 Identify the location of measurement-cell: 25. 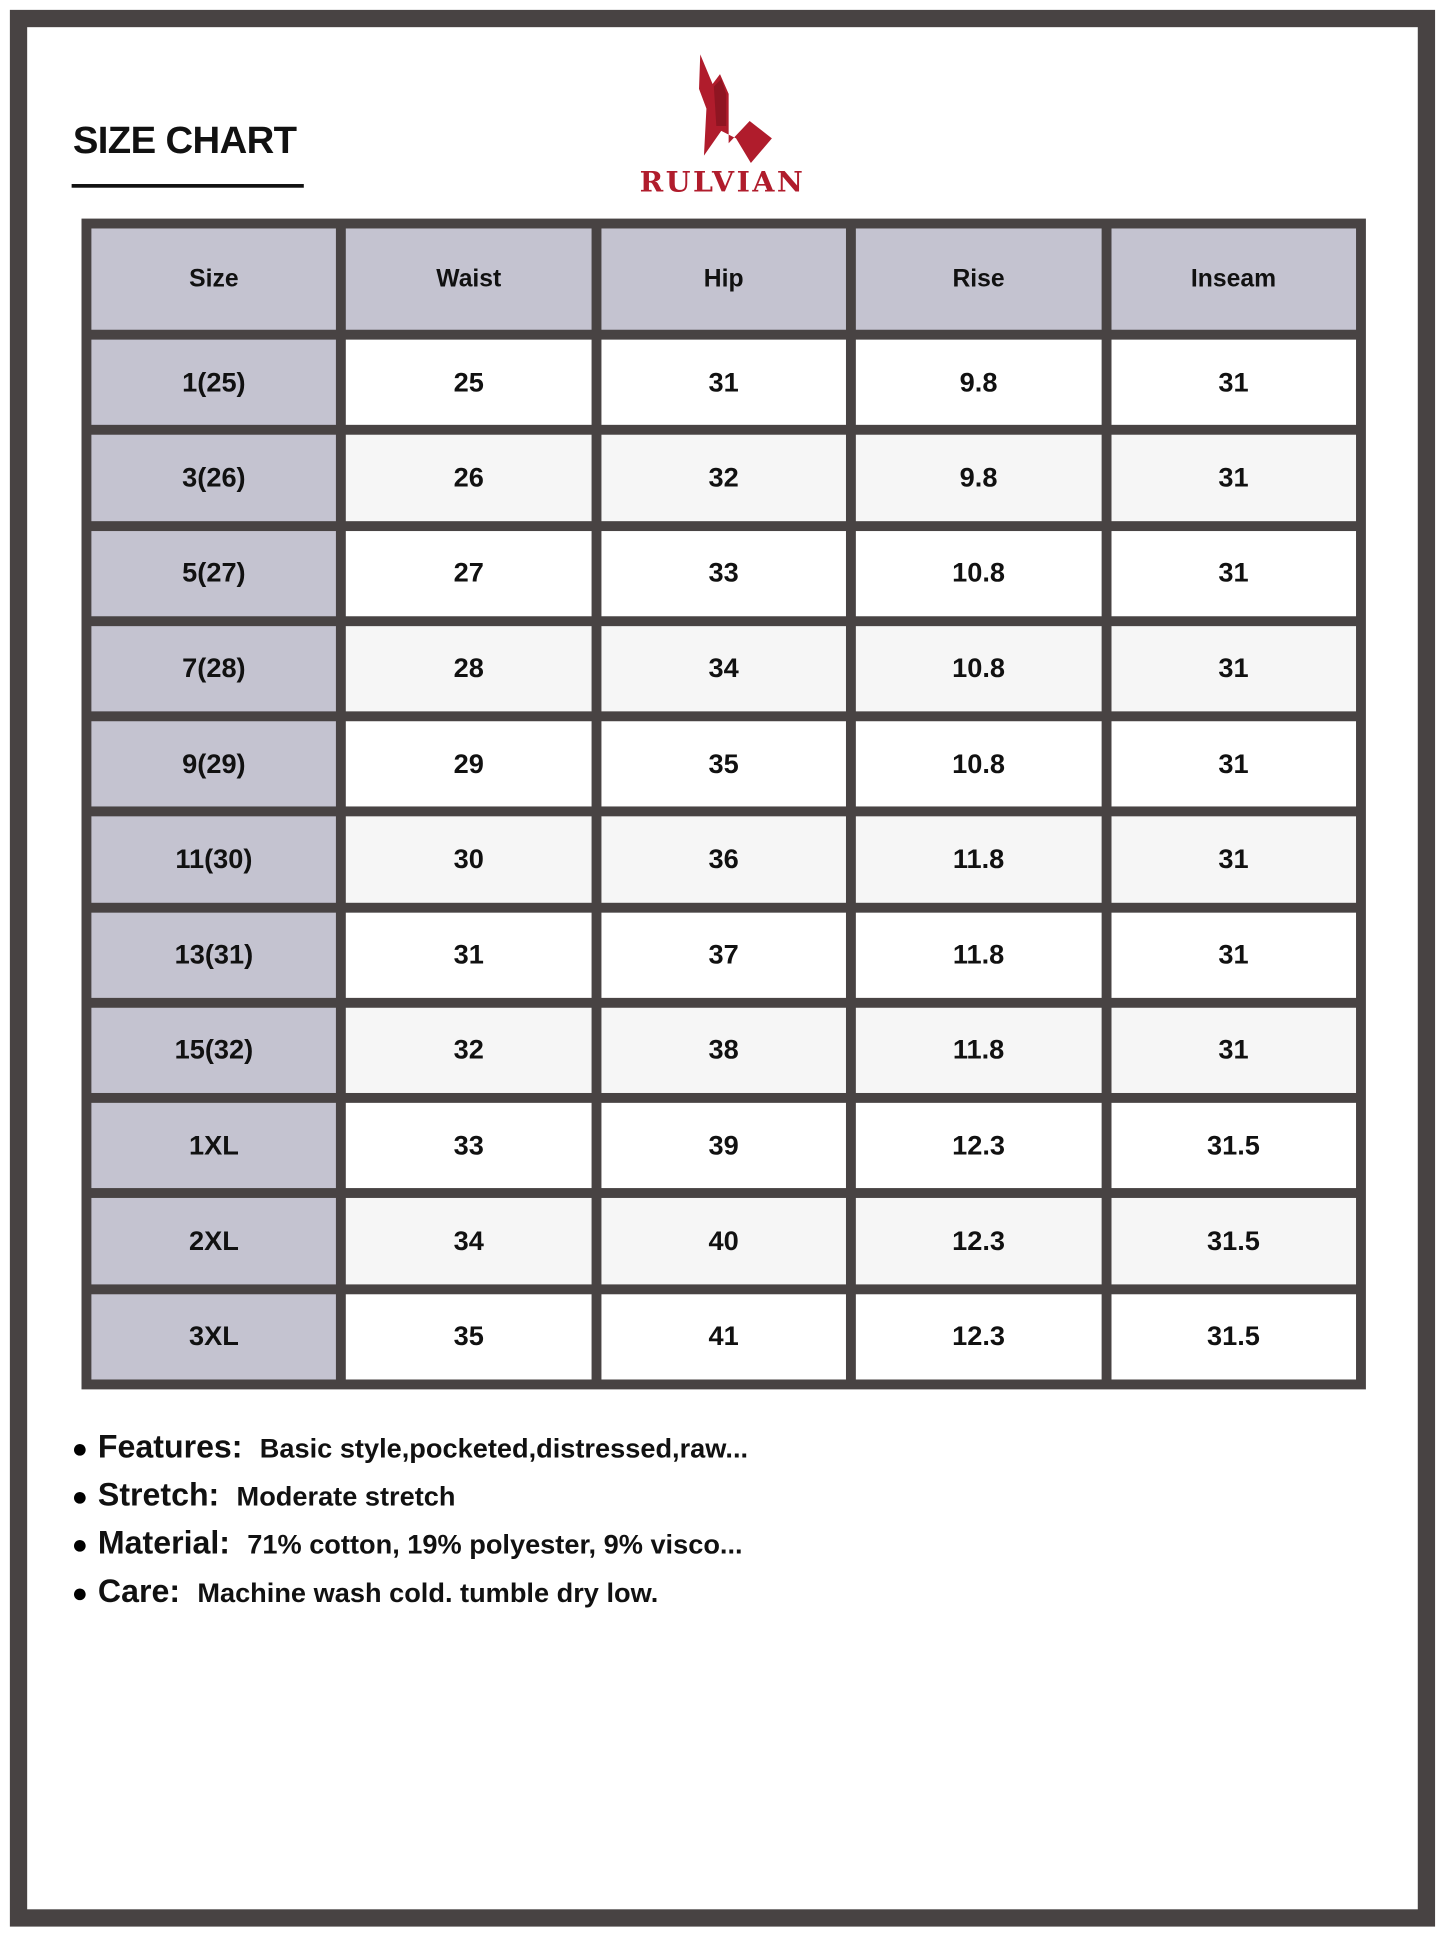
(469, 382).